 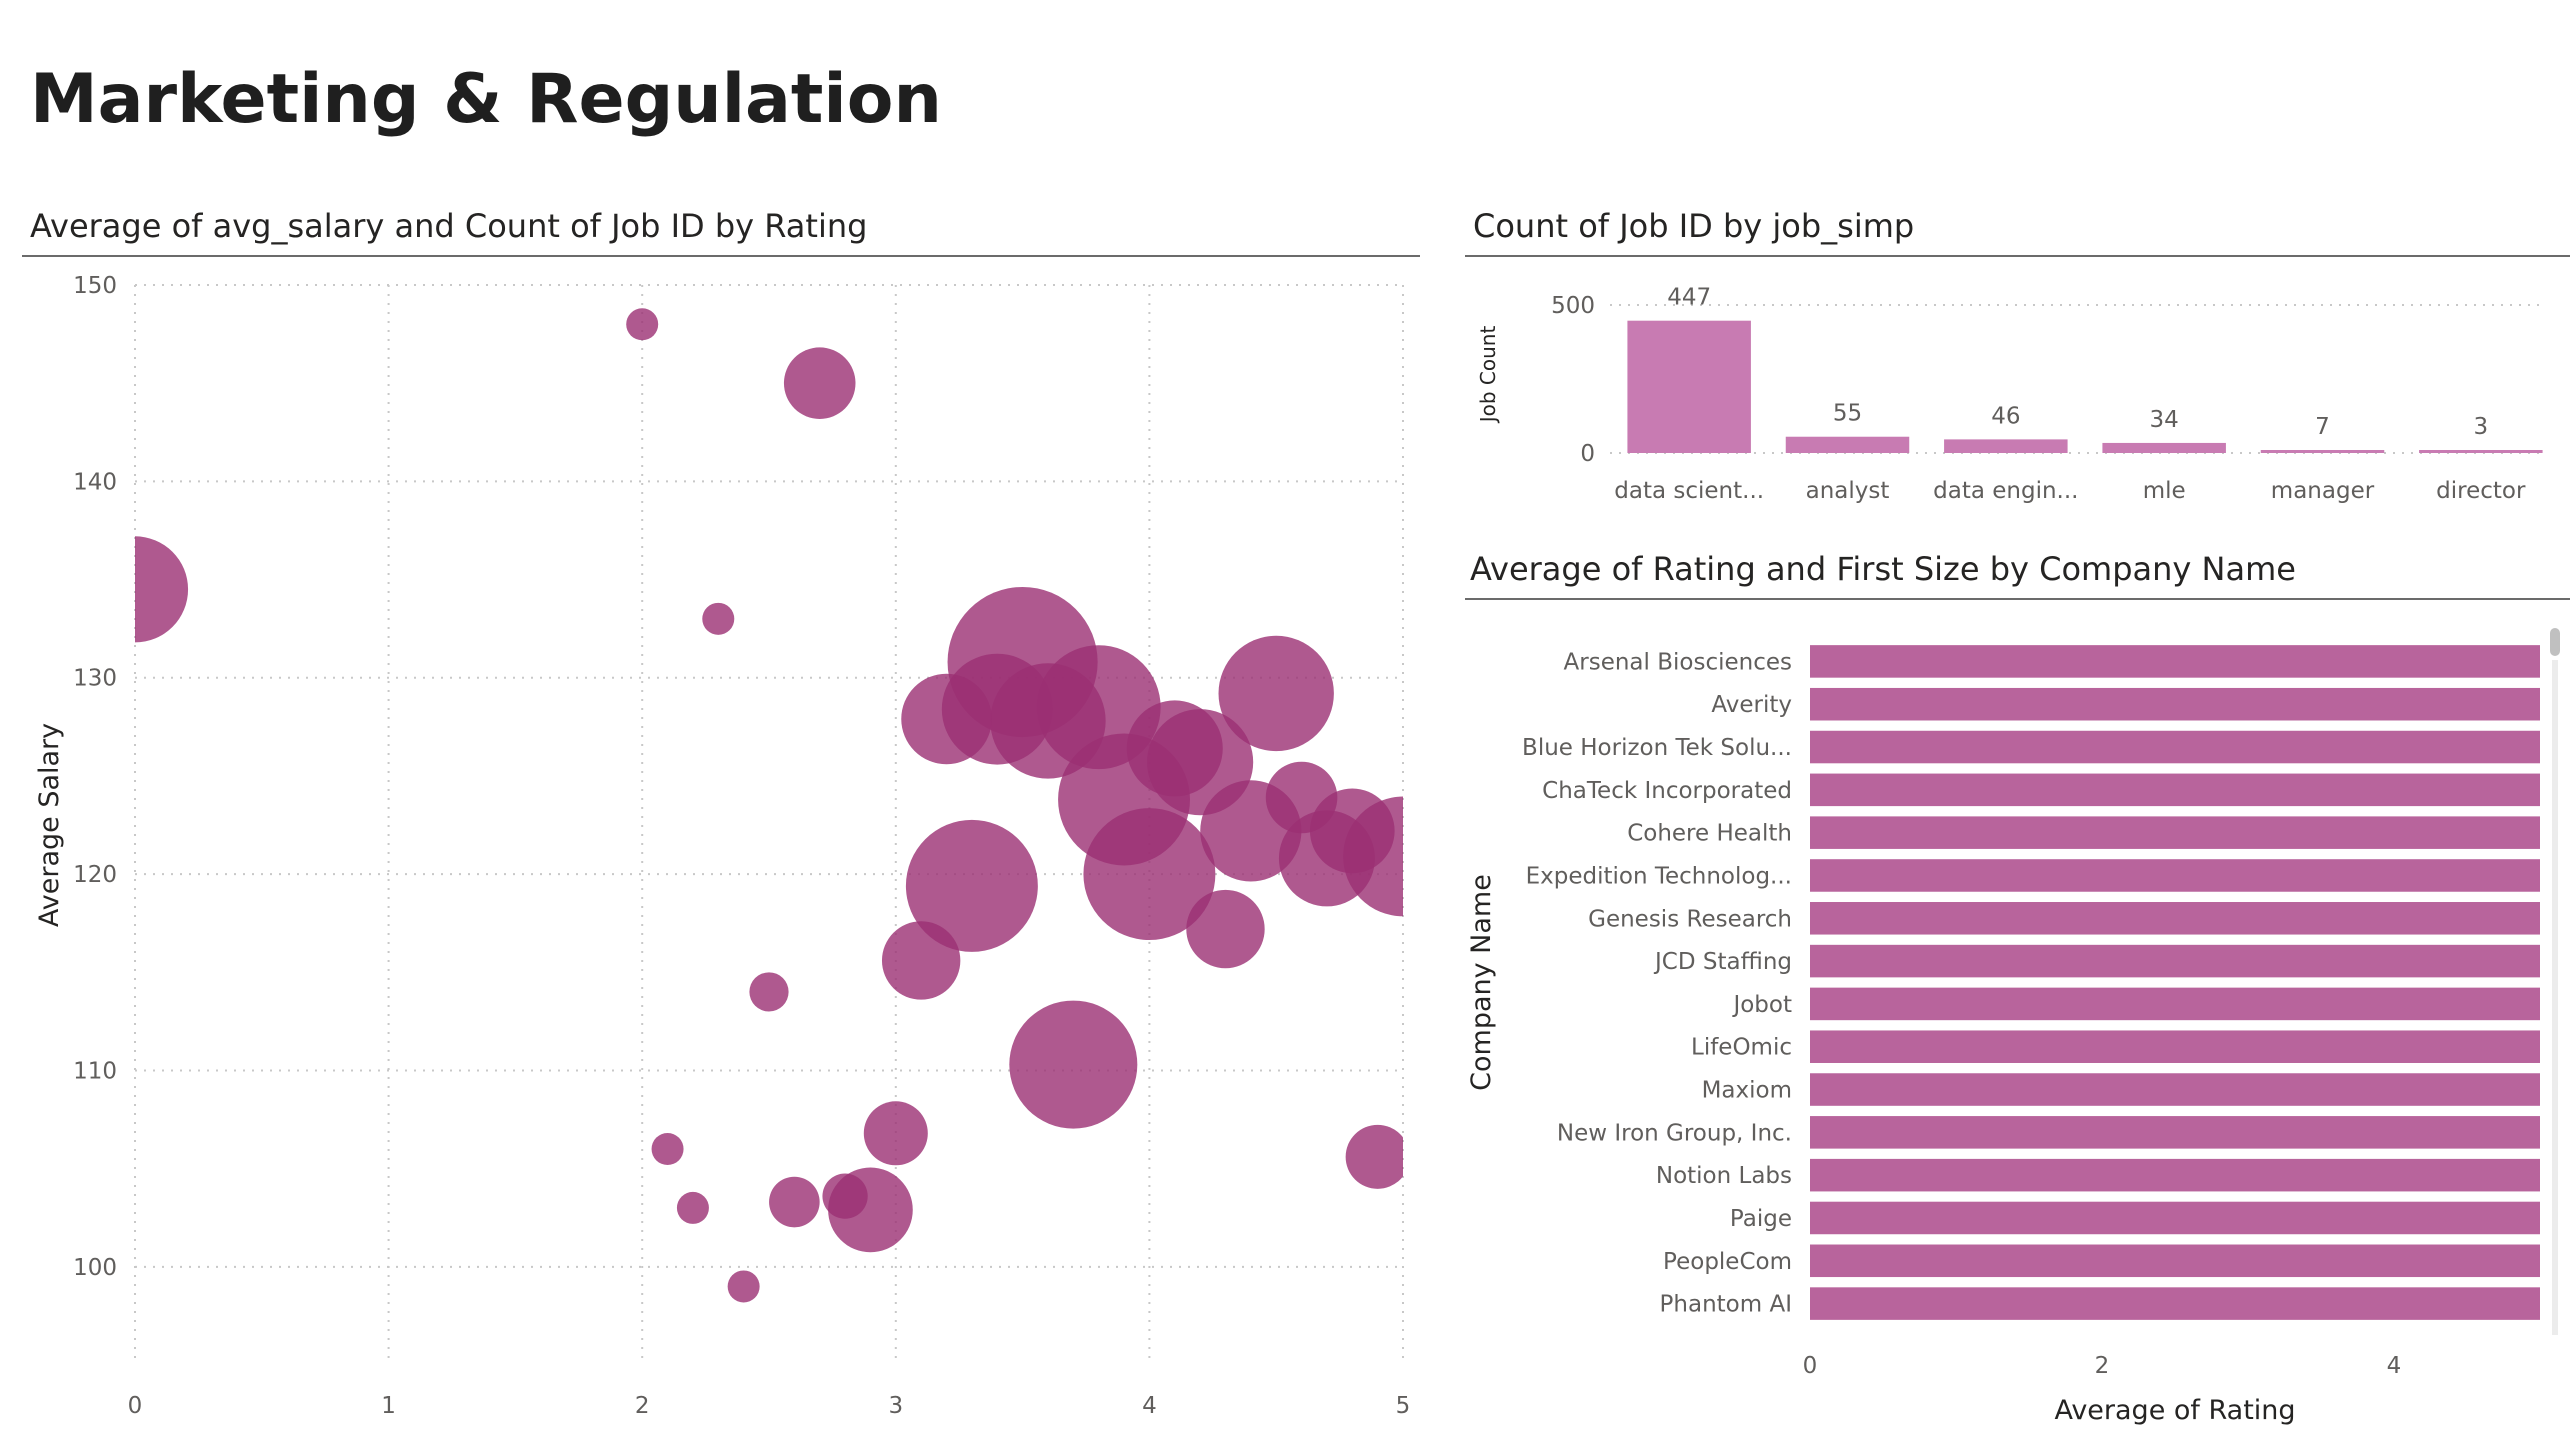 What do you see at coordinates (2481, 427) in the screenshot?
I see `bar-data-label: 3` at bounding box center [2481, 427].